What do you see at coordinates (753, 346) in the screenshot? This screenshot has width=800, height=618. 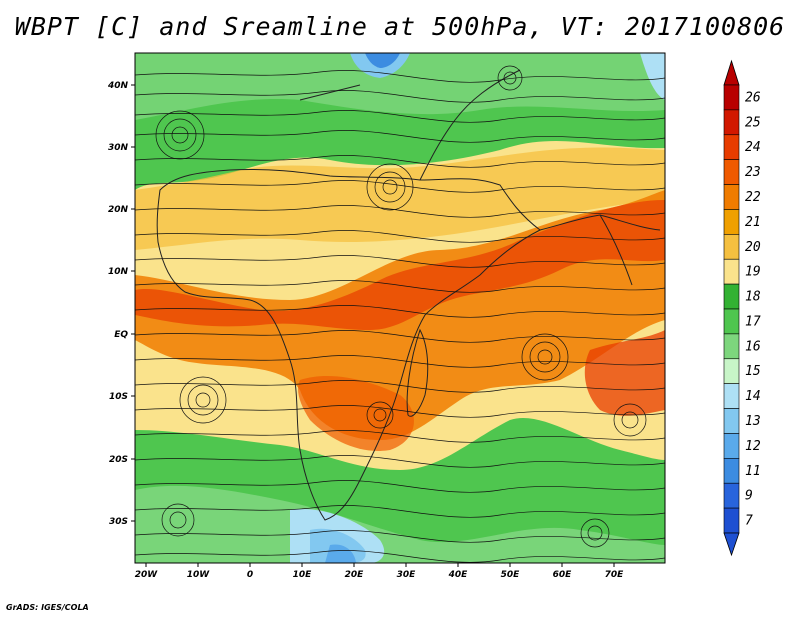 I see `colorbar-label: 16` at bounding box center [753, 346].